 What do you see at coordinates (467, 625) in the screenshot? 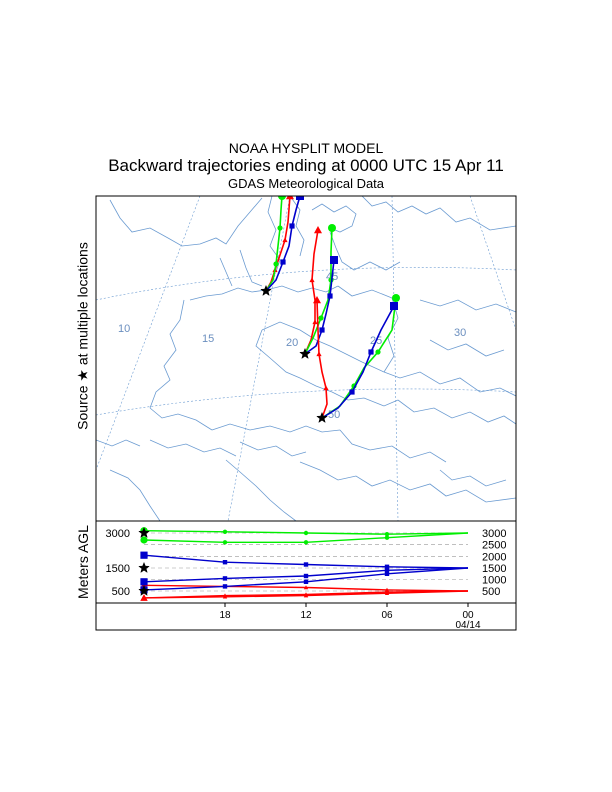
I see `time-date-label: 04/14` at bounding box center [467, 625].